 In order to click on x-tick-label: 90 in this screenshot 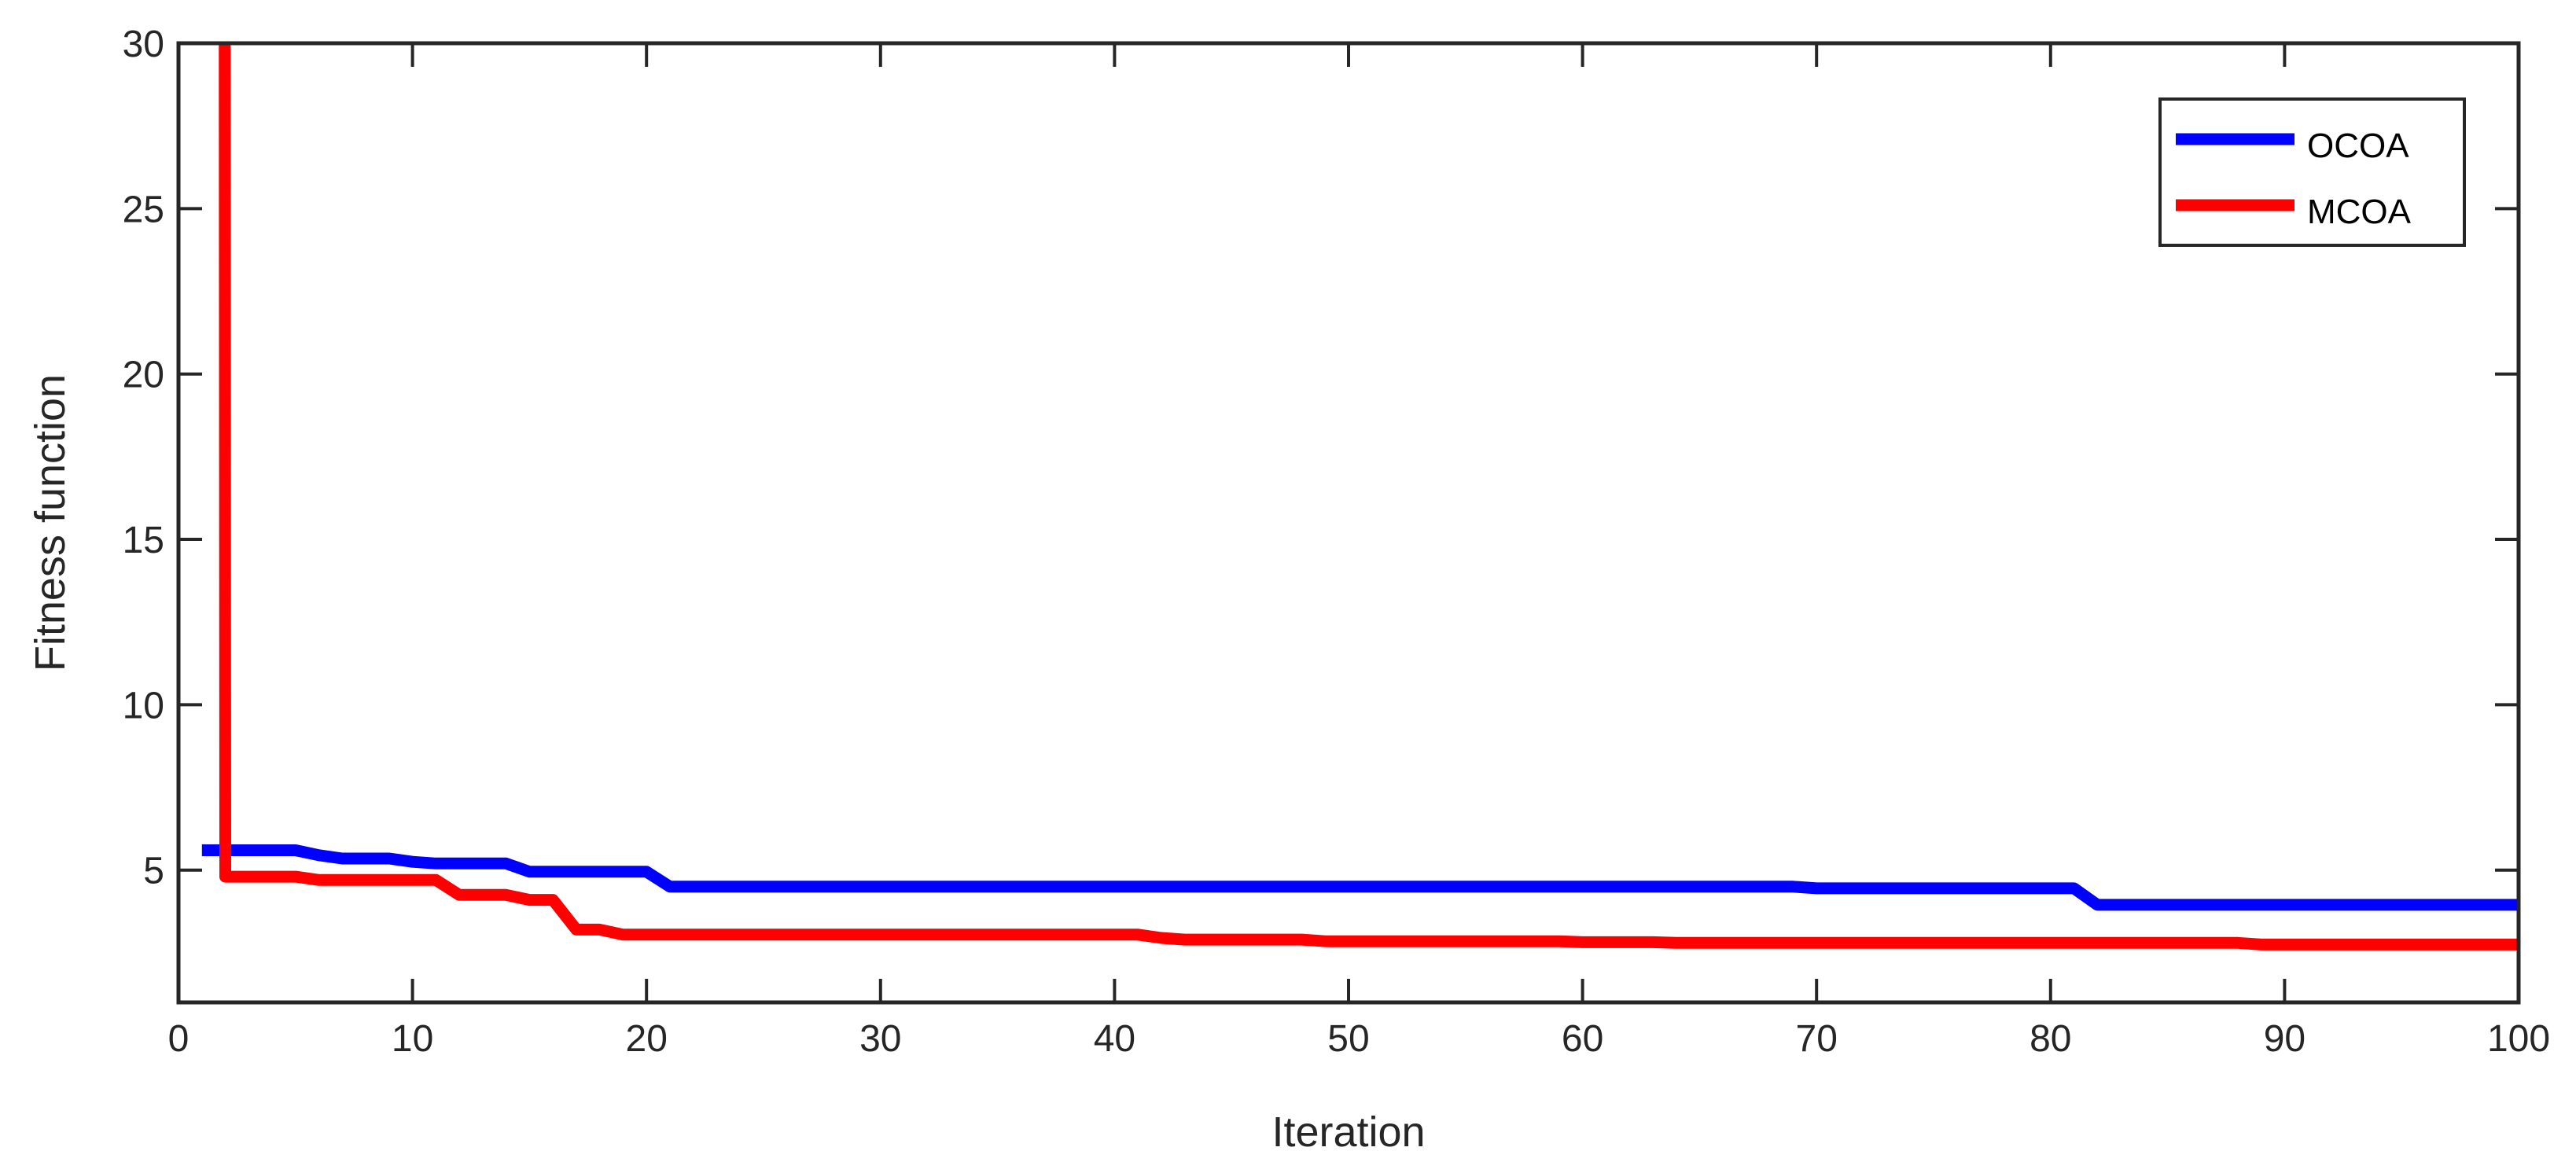, I will do `click(2285, 1039)`.